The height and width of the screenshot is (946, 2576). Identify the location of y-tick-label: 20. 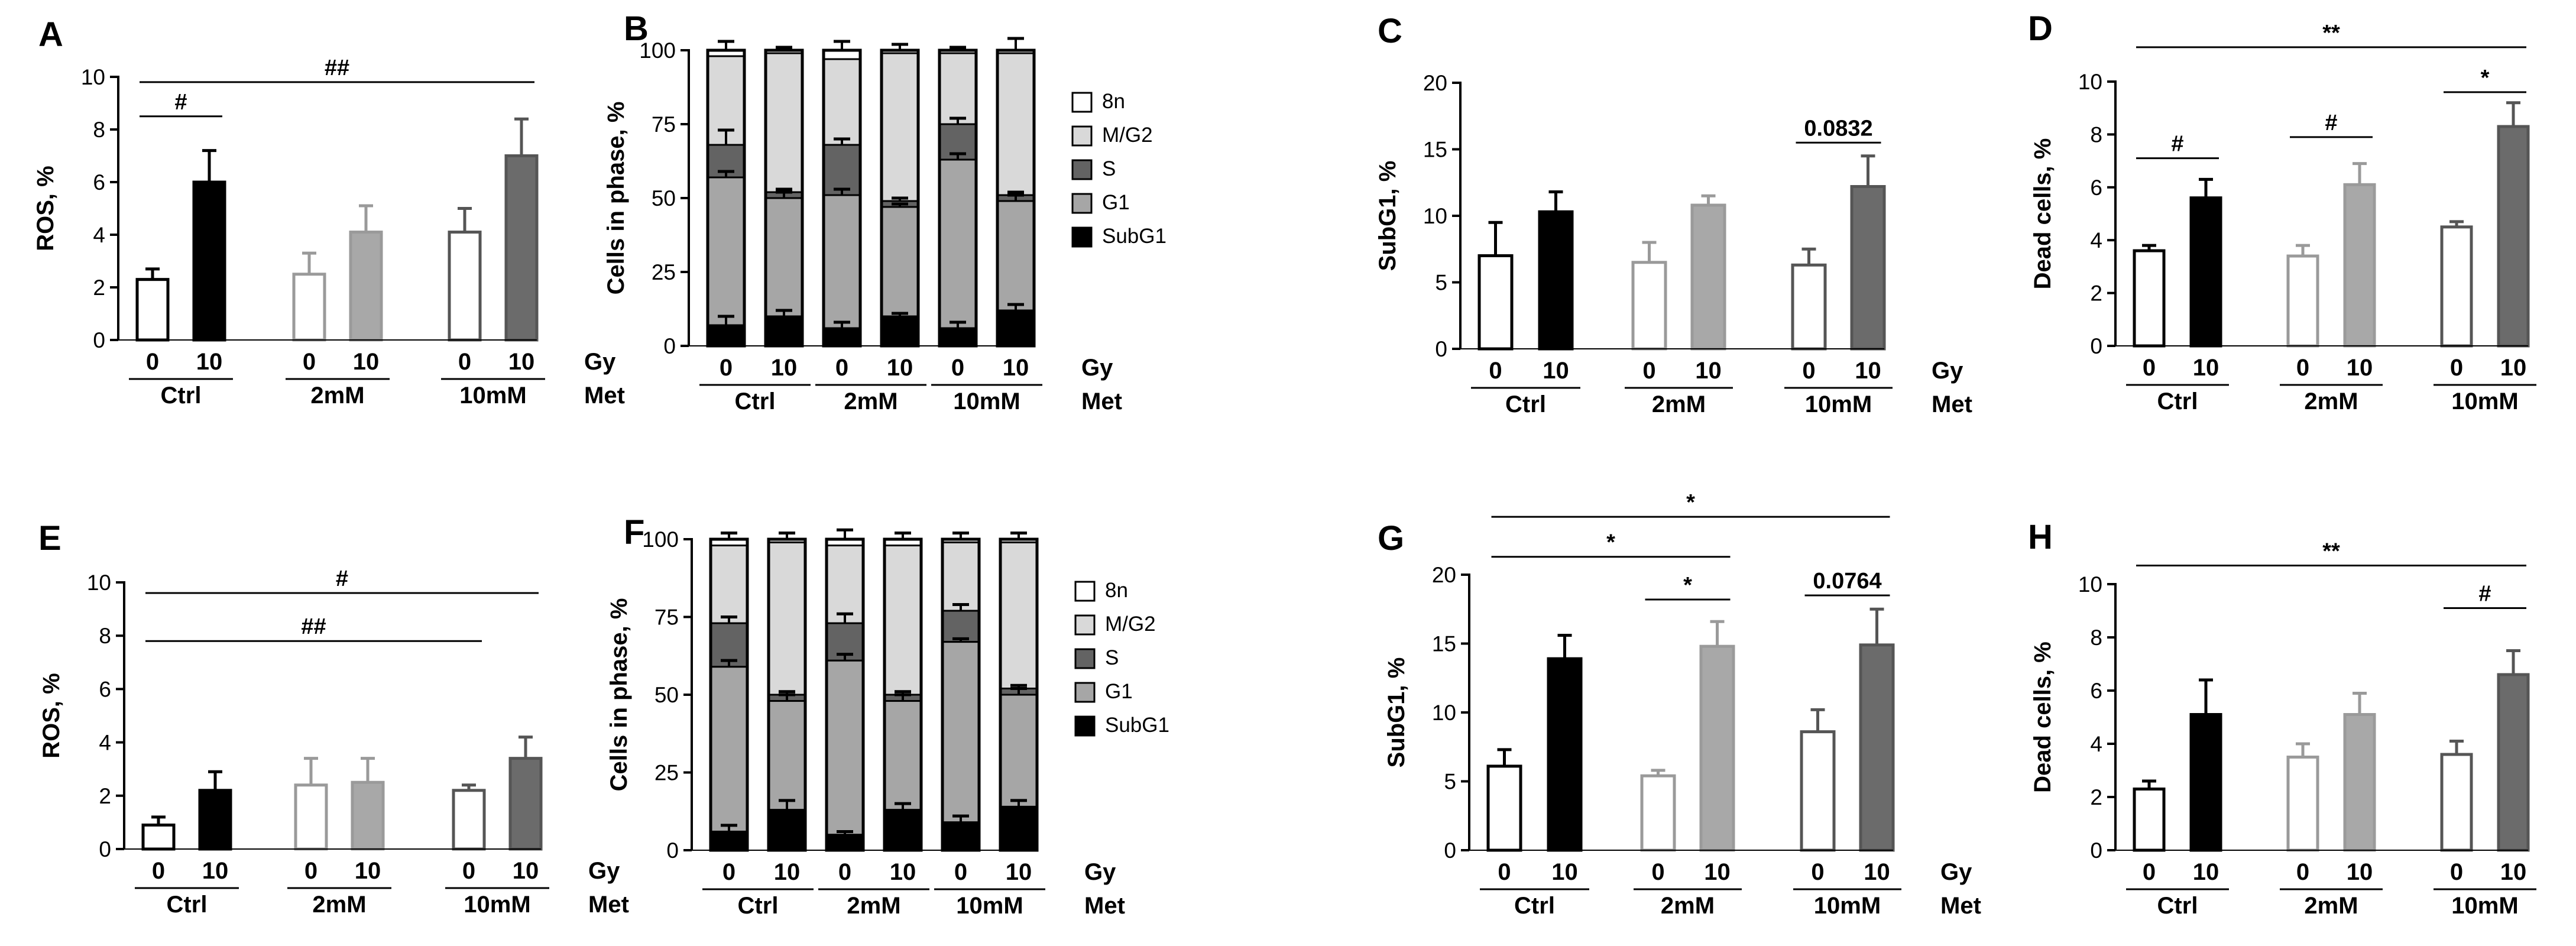
(1444, 575).